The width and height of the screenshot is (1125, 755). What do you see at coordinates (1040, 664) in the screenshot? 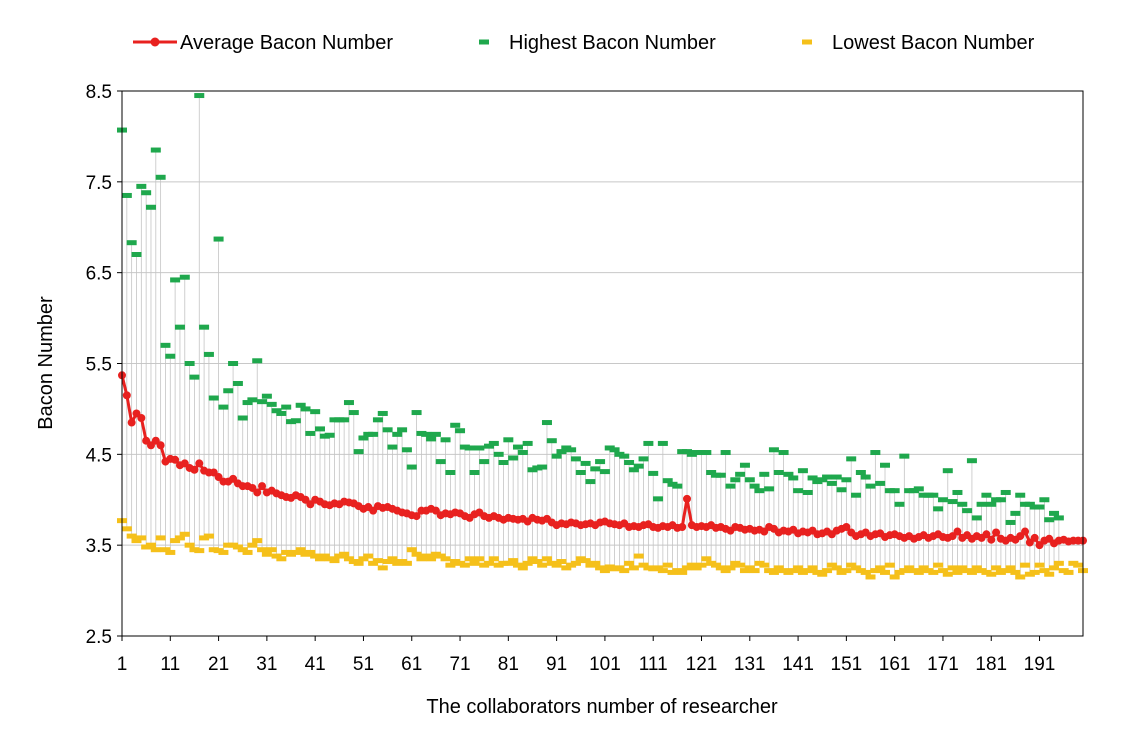
I see `x-tick-label: 191` at bounding box center [1040, 664].